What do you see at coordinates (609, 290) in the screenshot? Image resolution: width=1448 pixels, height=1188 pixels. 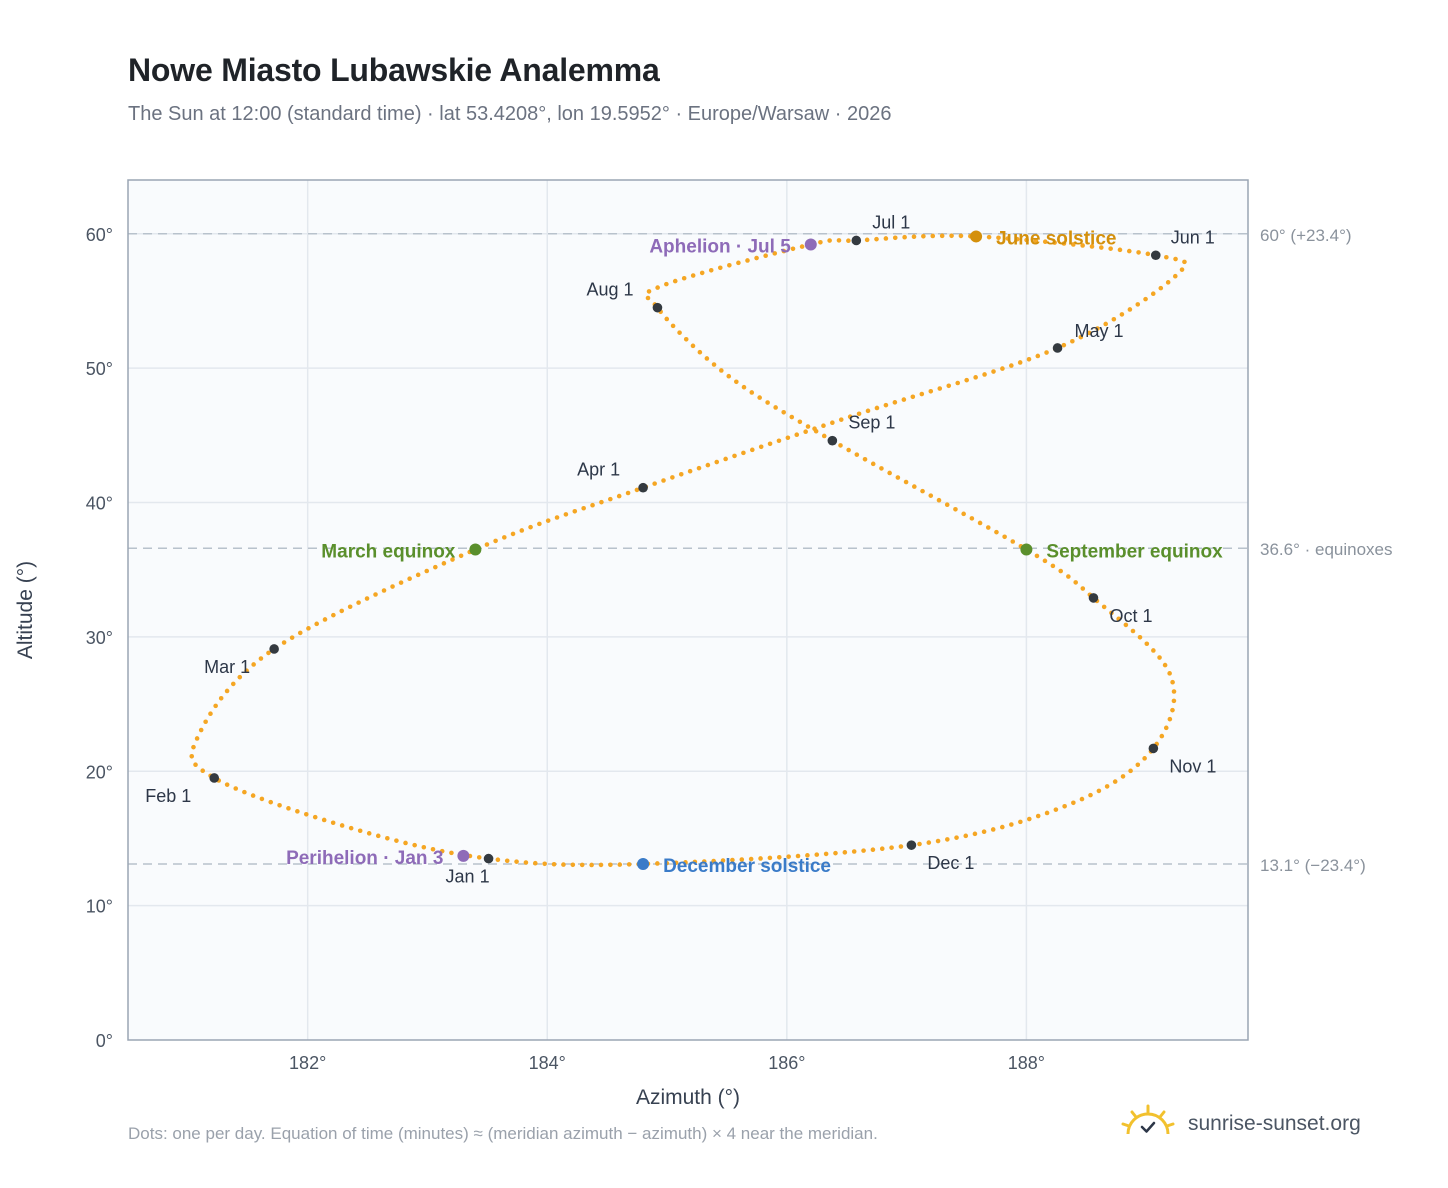 I see `month-marker-label: Aug 1` at bounding box center [609, 290].